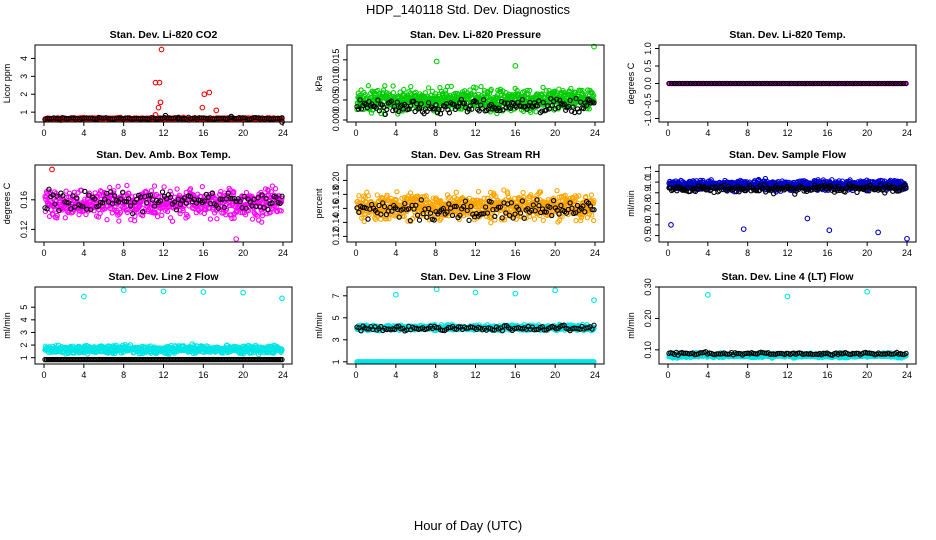  I want to click on panel-title: Stan. Dev. Li-820 CO2, so click(164, 35).